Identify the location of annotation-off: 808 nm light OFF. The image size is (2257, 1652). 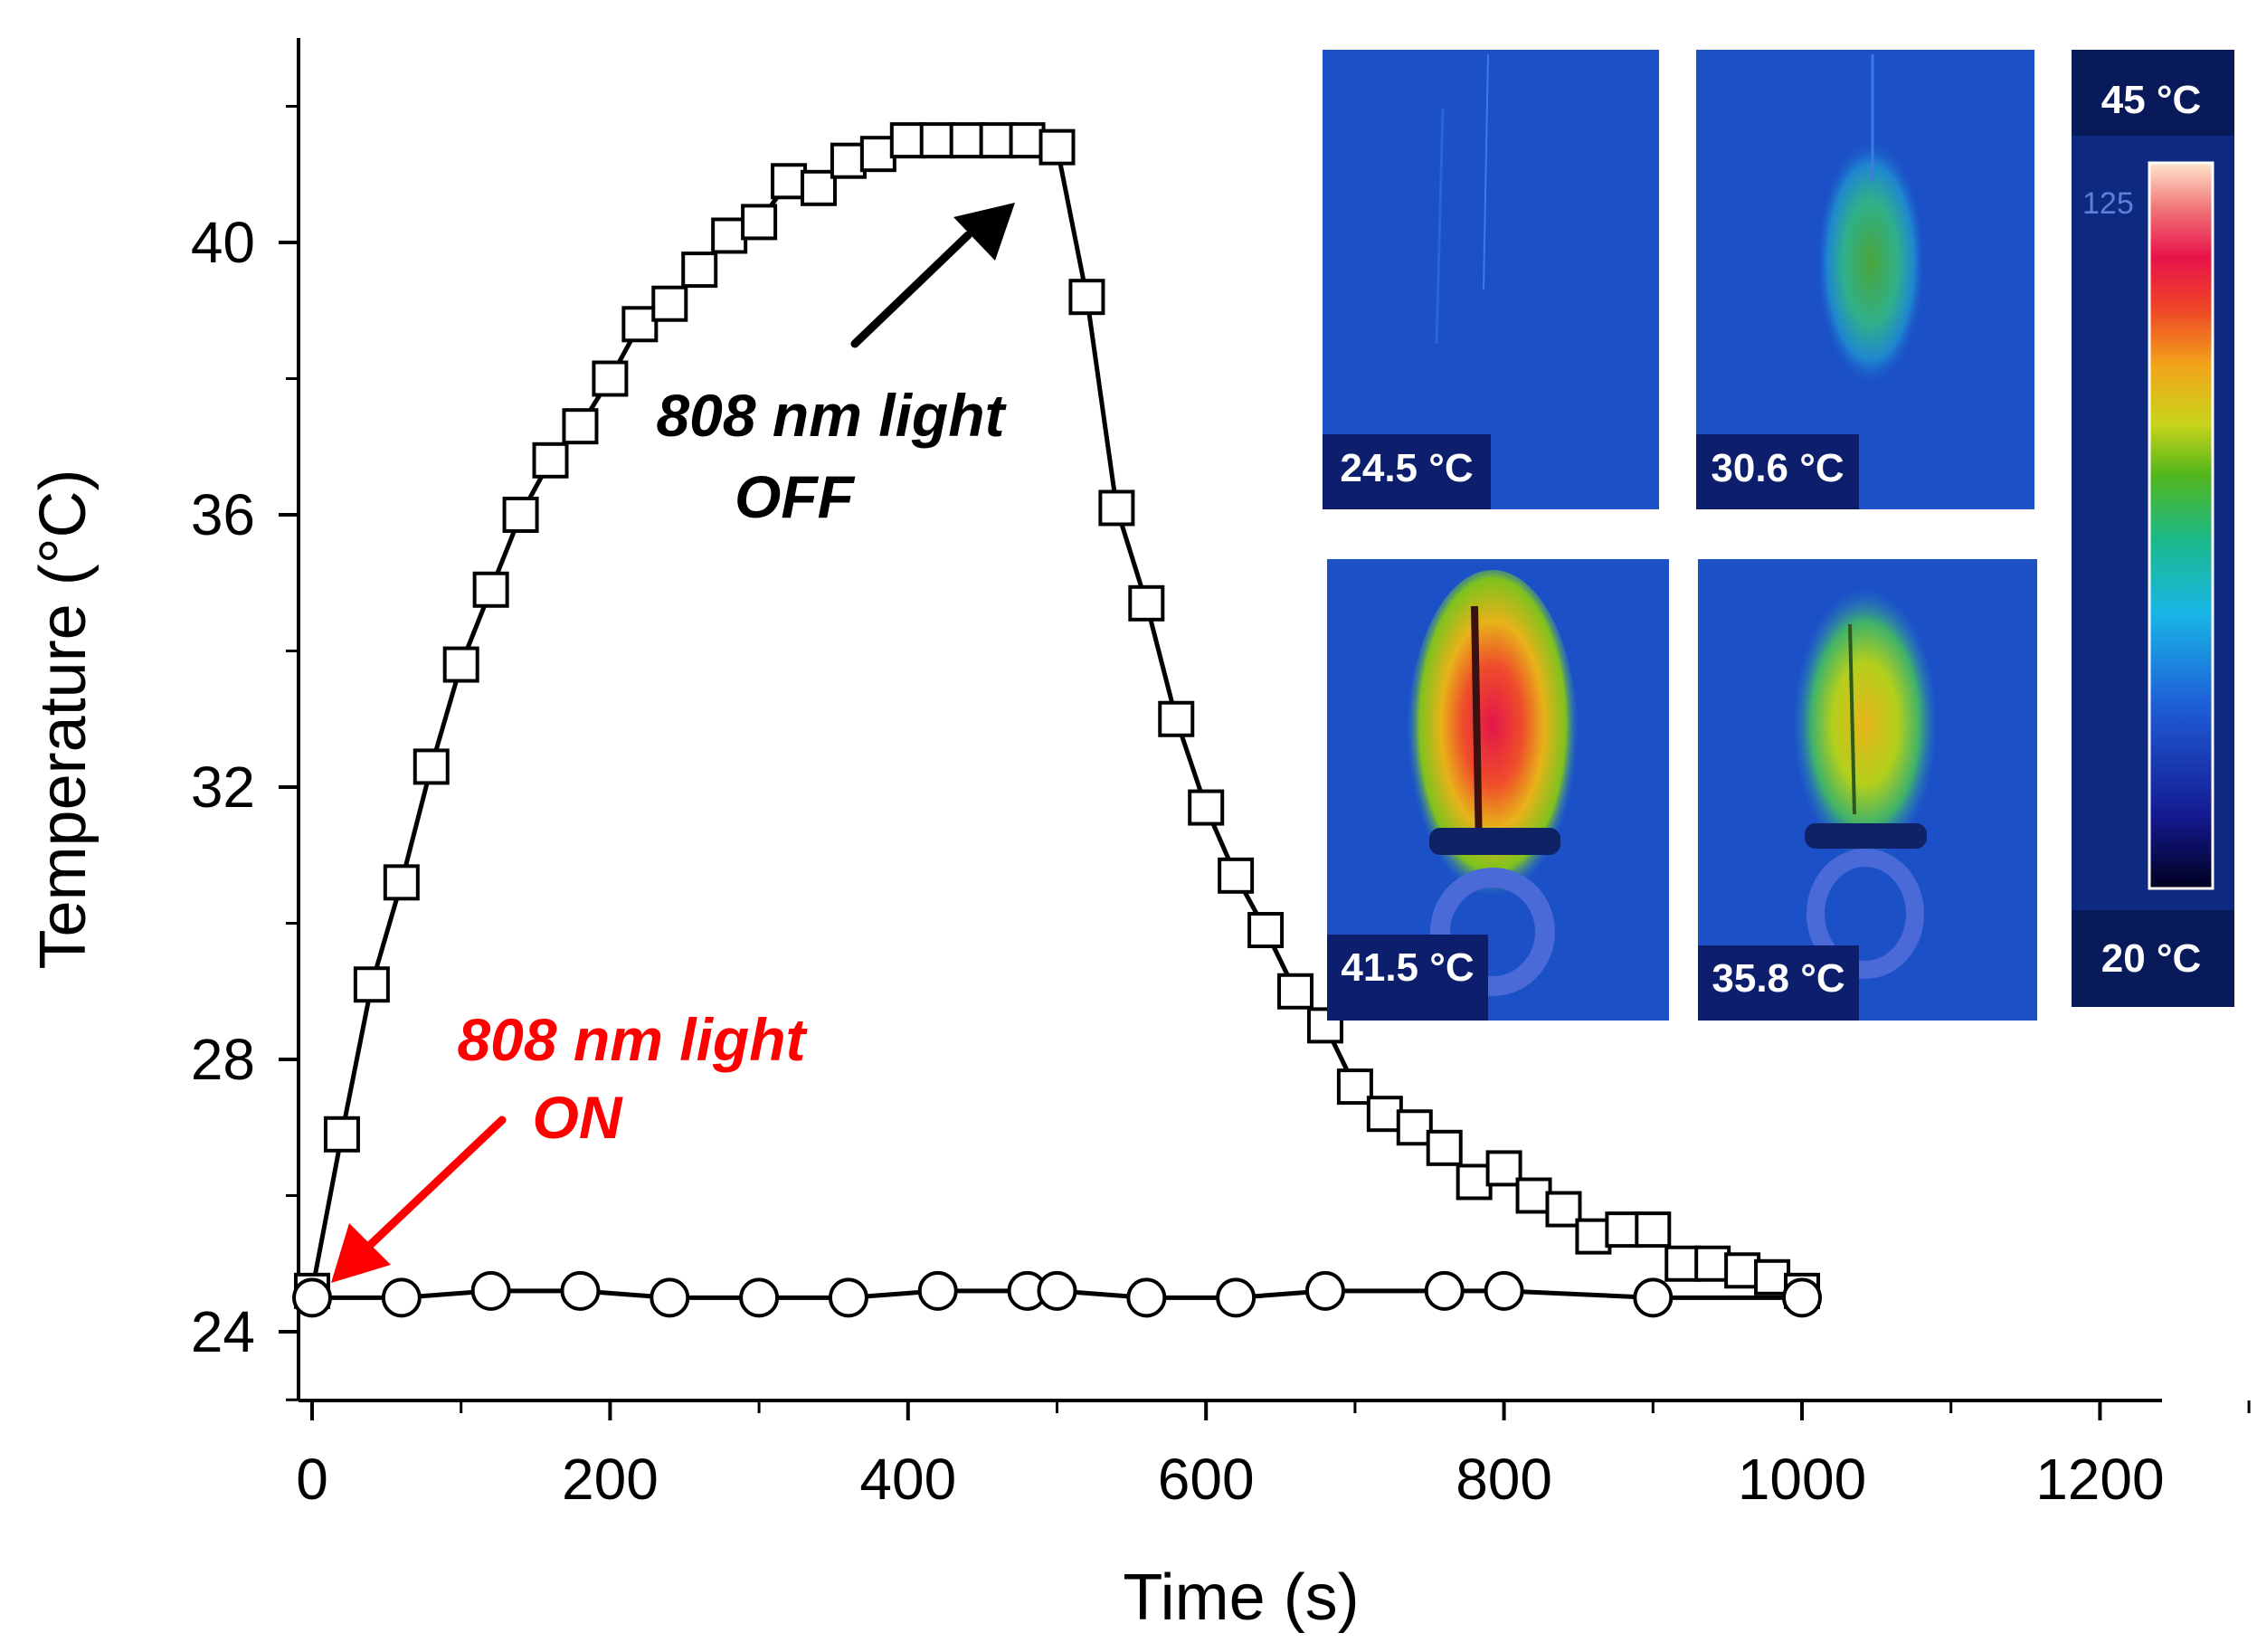
(835, 367).